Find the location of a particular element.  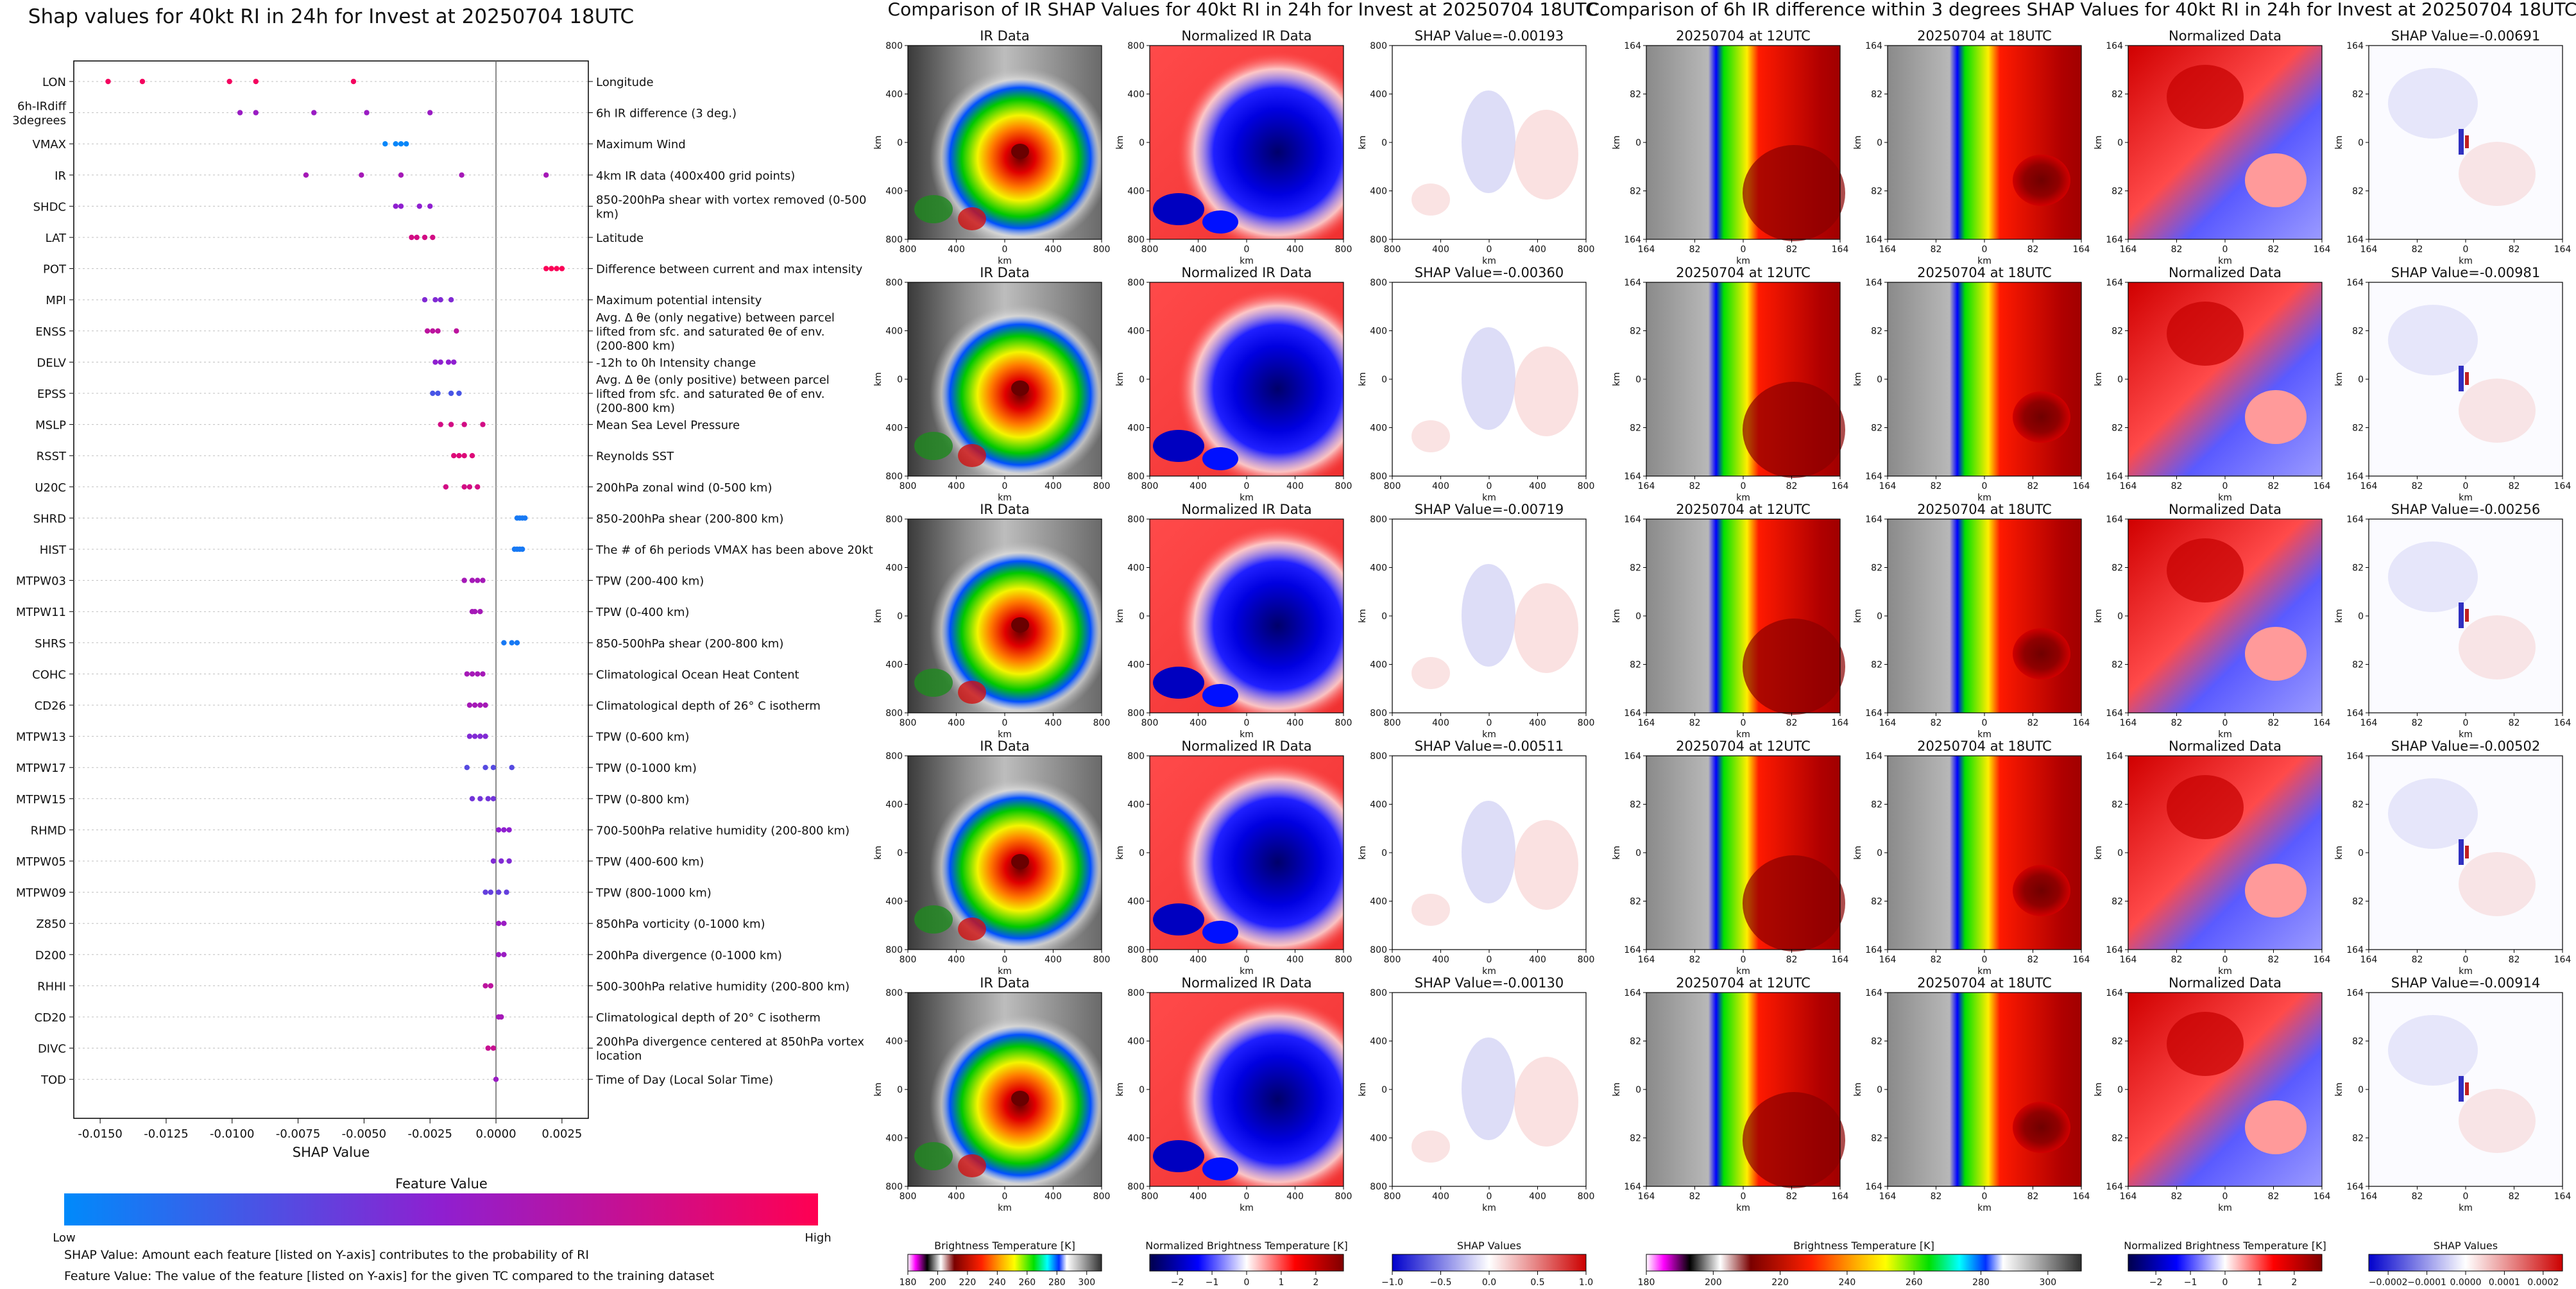

feature-description: Climatological depth of 20° C isotherm is located at coordinates (708, 1018).